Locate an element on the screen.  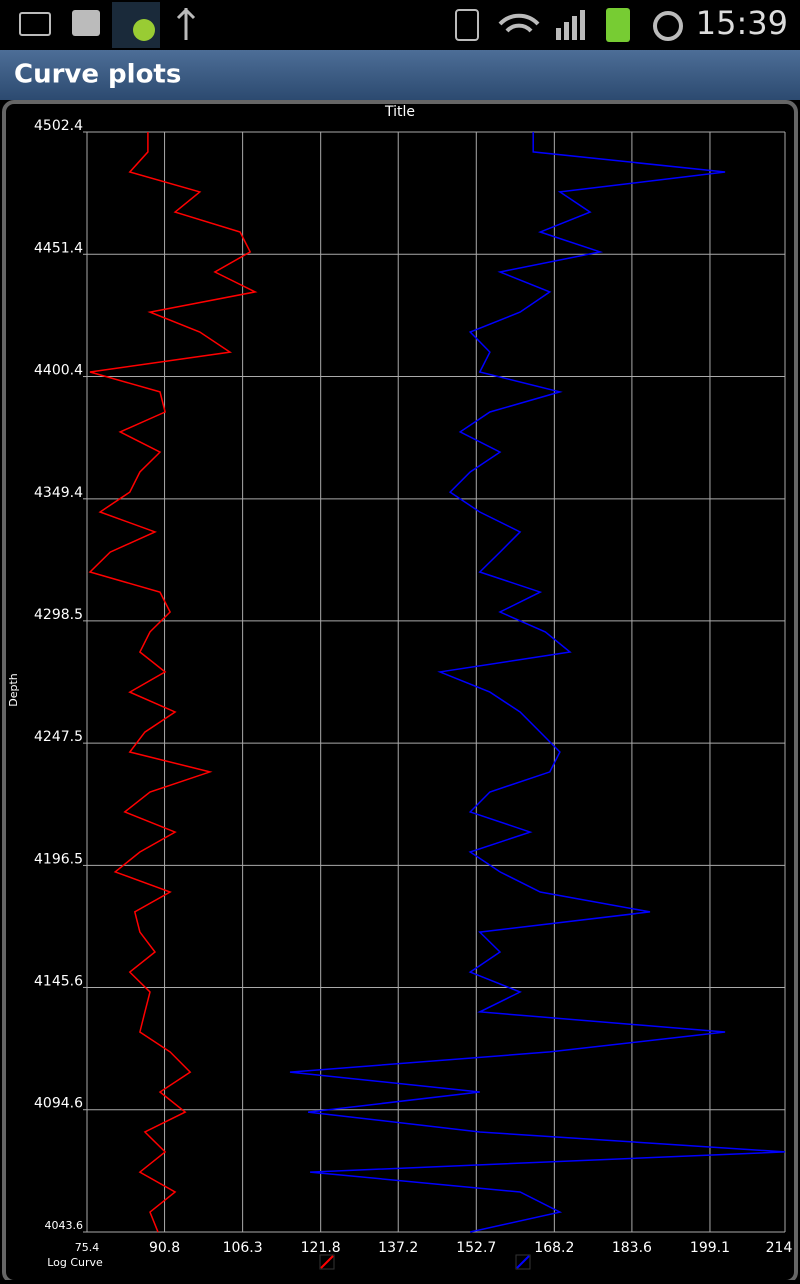
chart-title: Title is located at coordinates (399, 112).